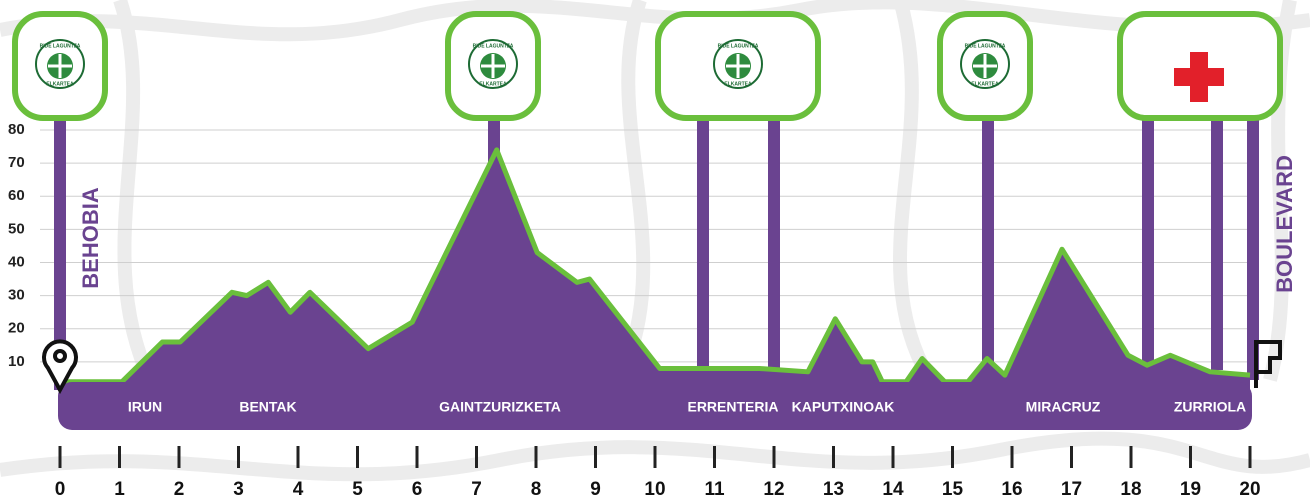 This screenshot has width=1310, height=502. What do you see at coordinates (1249, 489) in the screenshot?
I see `x-tick-label: 20` at bounding box center [1249, 489].